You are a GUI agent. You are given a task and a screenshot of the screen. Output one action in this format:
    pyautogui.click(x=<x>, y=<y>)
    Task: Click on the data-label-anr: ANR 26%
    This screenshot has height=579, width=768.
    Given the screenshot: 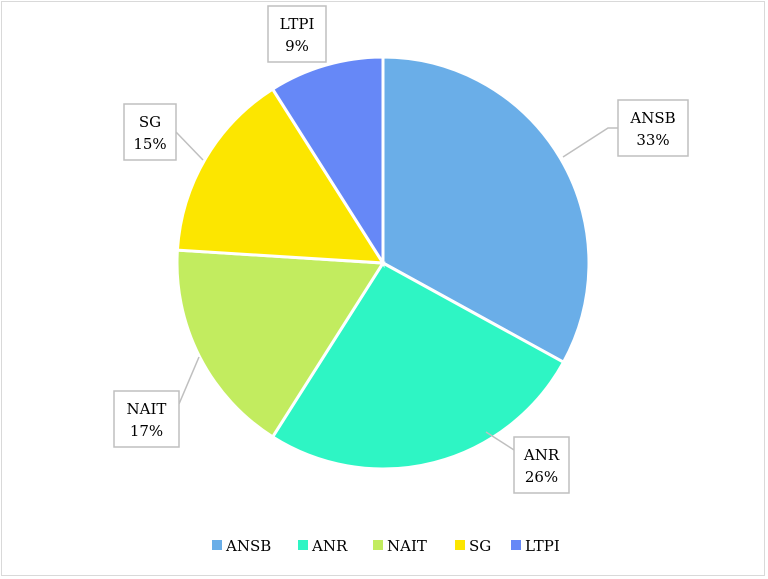 What is the action you would take?
    pyautogui.click(x=541, y=465)
    